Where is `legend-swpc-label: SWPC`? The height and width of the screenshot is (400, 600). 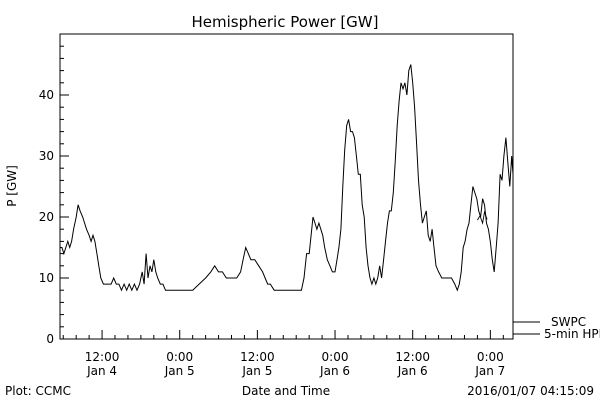 legend-swpc-label: SWPC is located at coordinates (568, 322).